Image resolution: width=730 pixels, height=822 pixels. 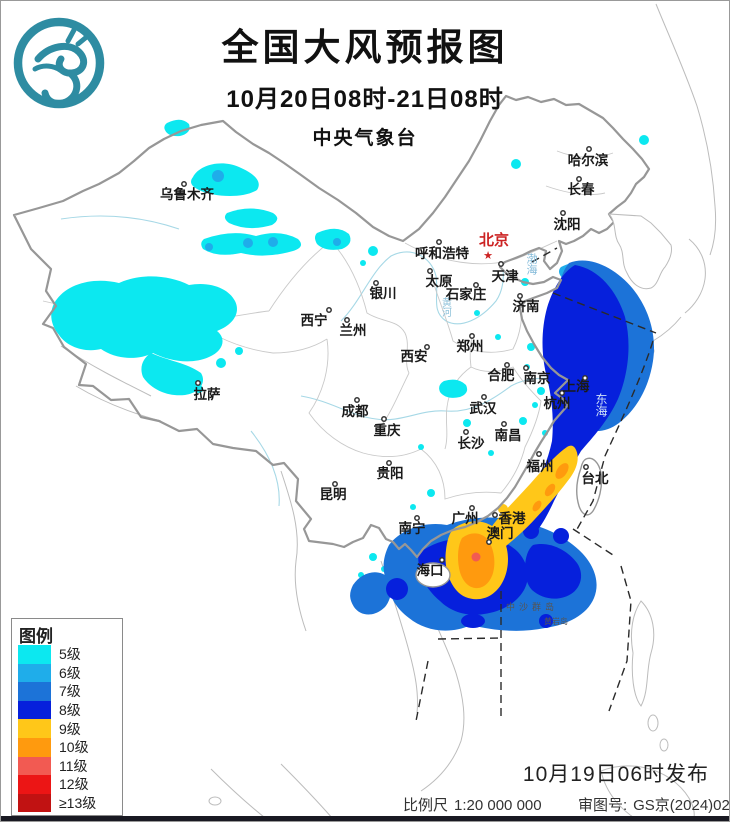 What do you see at coordinates (596, 478) in the screenshot?
I see `city-label-taibei: 台北` at bounding box center [596, 478].